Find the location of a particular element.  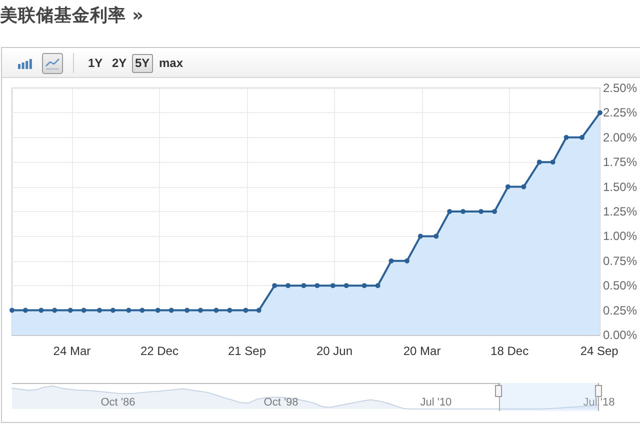

y-tick-label: 1.00% is located at coordinates (620, 236).